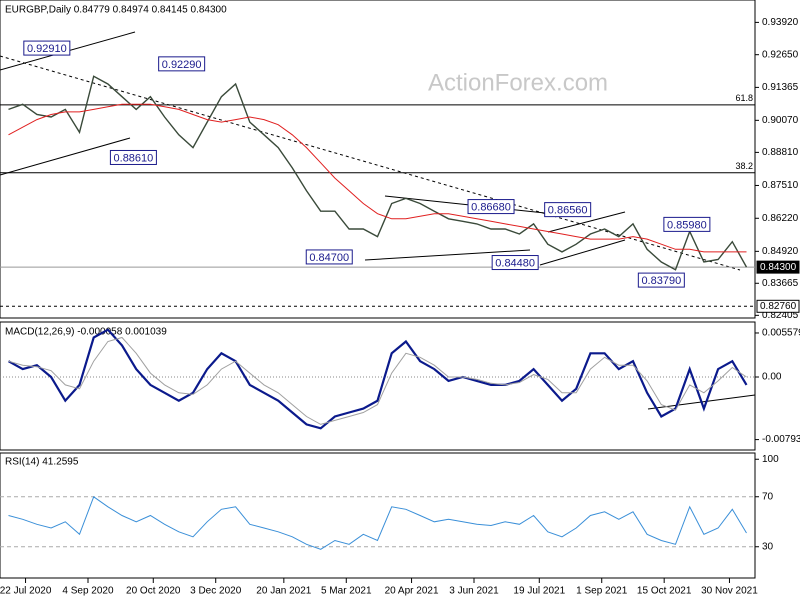 This screenshot has height=600, width=800. What do you see at coordinates (86, 332) in the screenshot?
I see `macd-title: MACD(12,26,9) -0.000058 0.001039` at bounding box center [86, 332].